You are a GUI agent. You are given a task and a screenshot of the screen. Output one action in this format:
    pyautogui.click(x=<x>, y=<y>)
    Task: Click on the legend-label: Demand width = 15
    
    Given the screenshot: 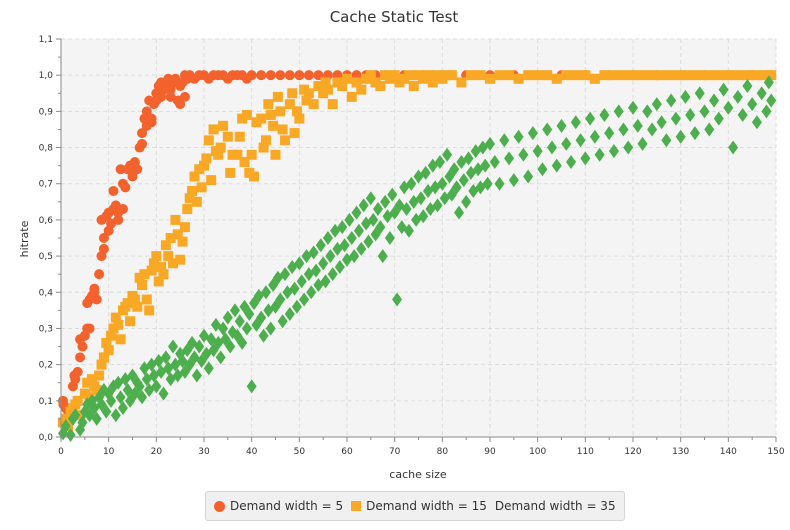 What is the action you would take?
    pyautogui.click(x=426, y=506)
    